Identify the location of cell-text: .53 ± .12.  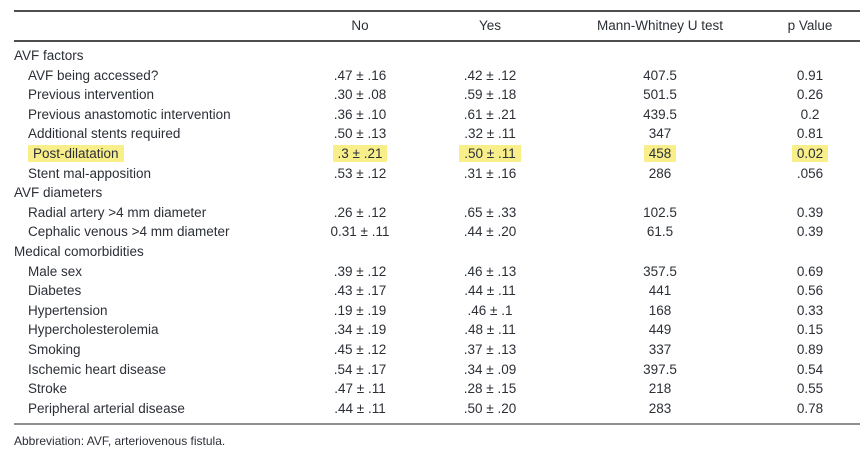
(360, 173).